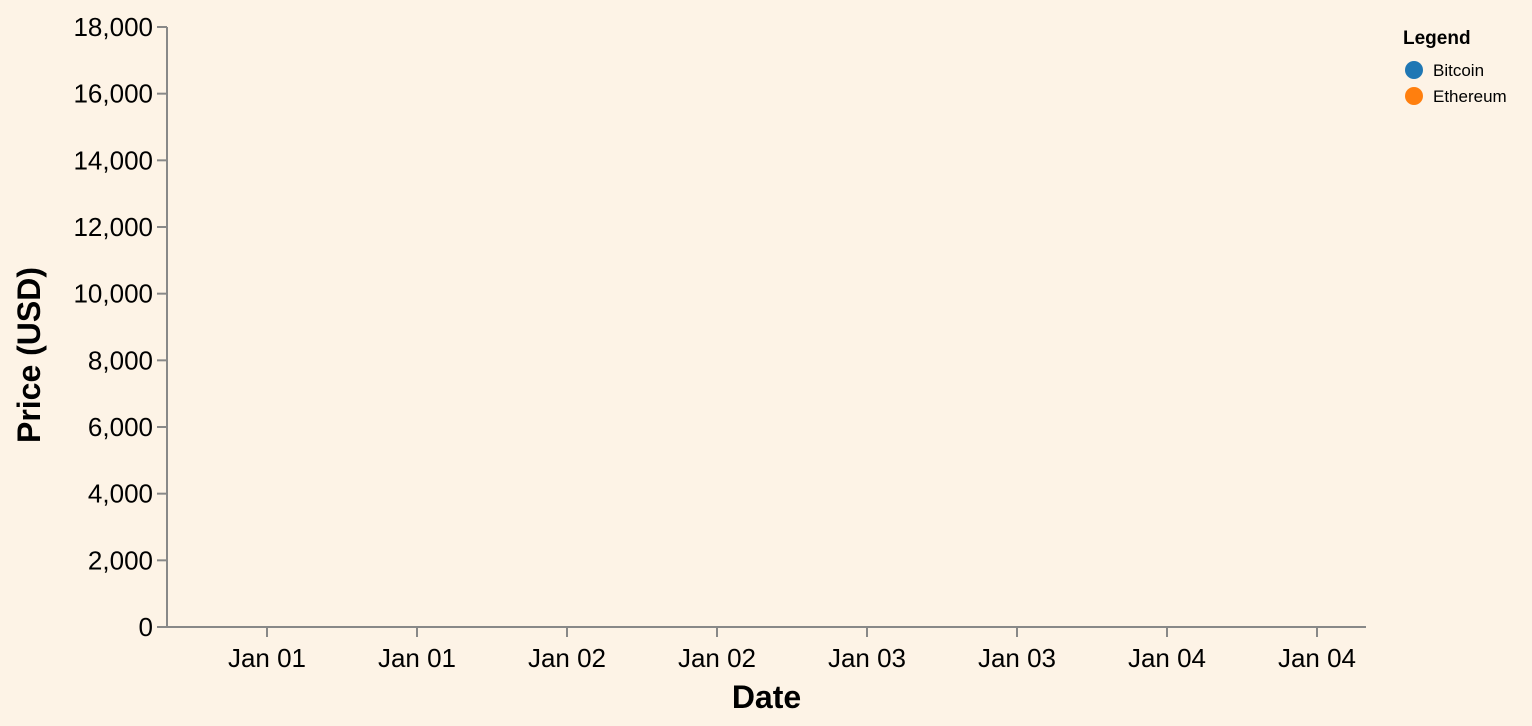  Describe the element at coordinates (1470, 96) in the screenshot. I see `legend-label: Ethereum` at that location.